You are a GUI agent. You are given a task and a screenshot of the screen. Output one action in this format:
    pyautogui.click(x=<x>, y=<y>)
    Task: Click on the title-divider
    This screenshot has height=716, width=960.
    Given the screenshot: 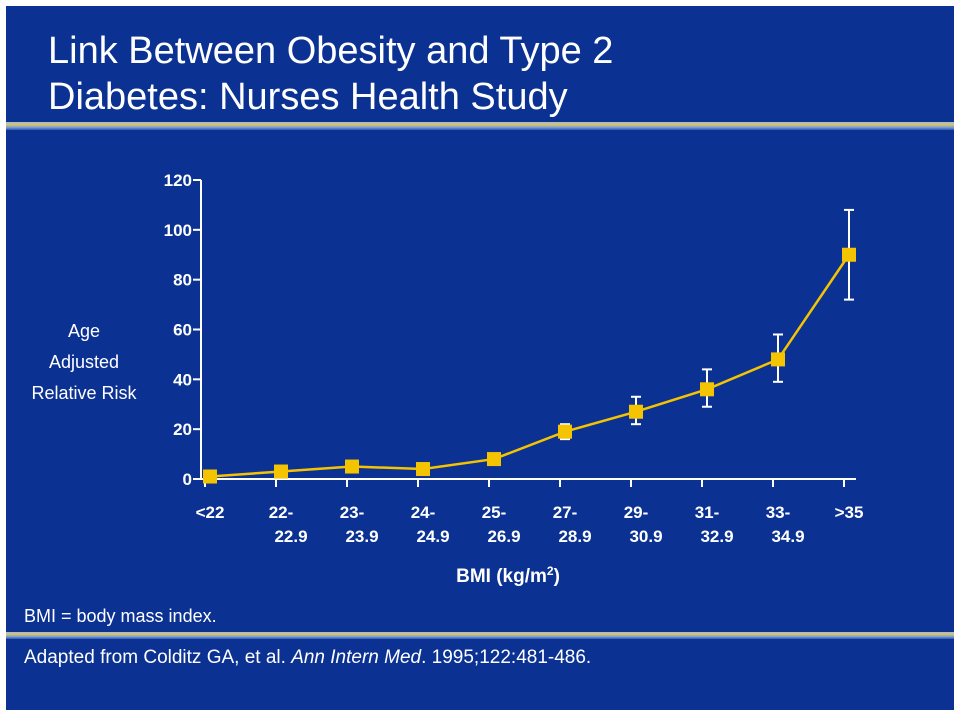 What is the action you would take?
    pyautogui.click(x=480, y=126)
    